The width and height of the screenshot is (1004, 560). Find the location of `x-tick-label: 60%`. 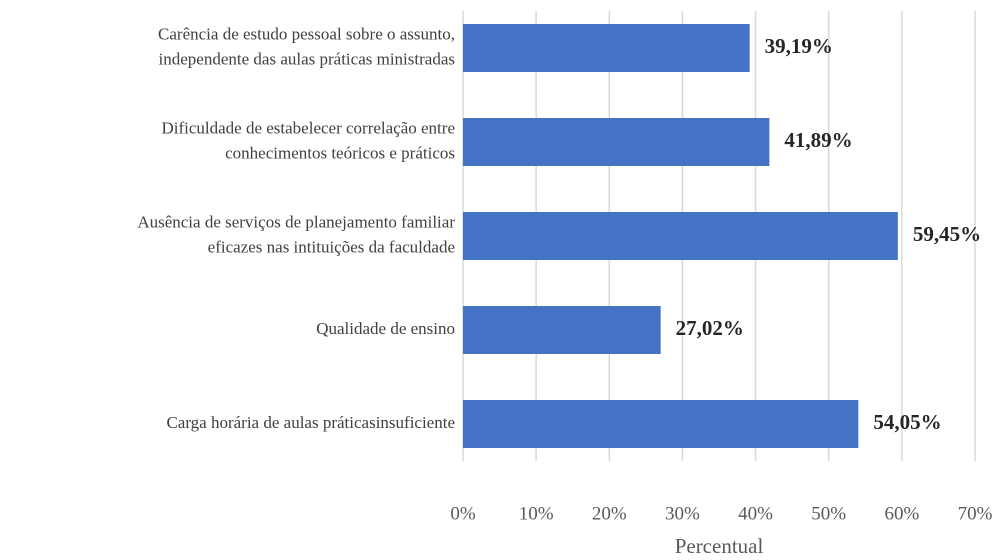

x-tick-label: 60% is located at coordinates (901, 513).